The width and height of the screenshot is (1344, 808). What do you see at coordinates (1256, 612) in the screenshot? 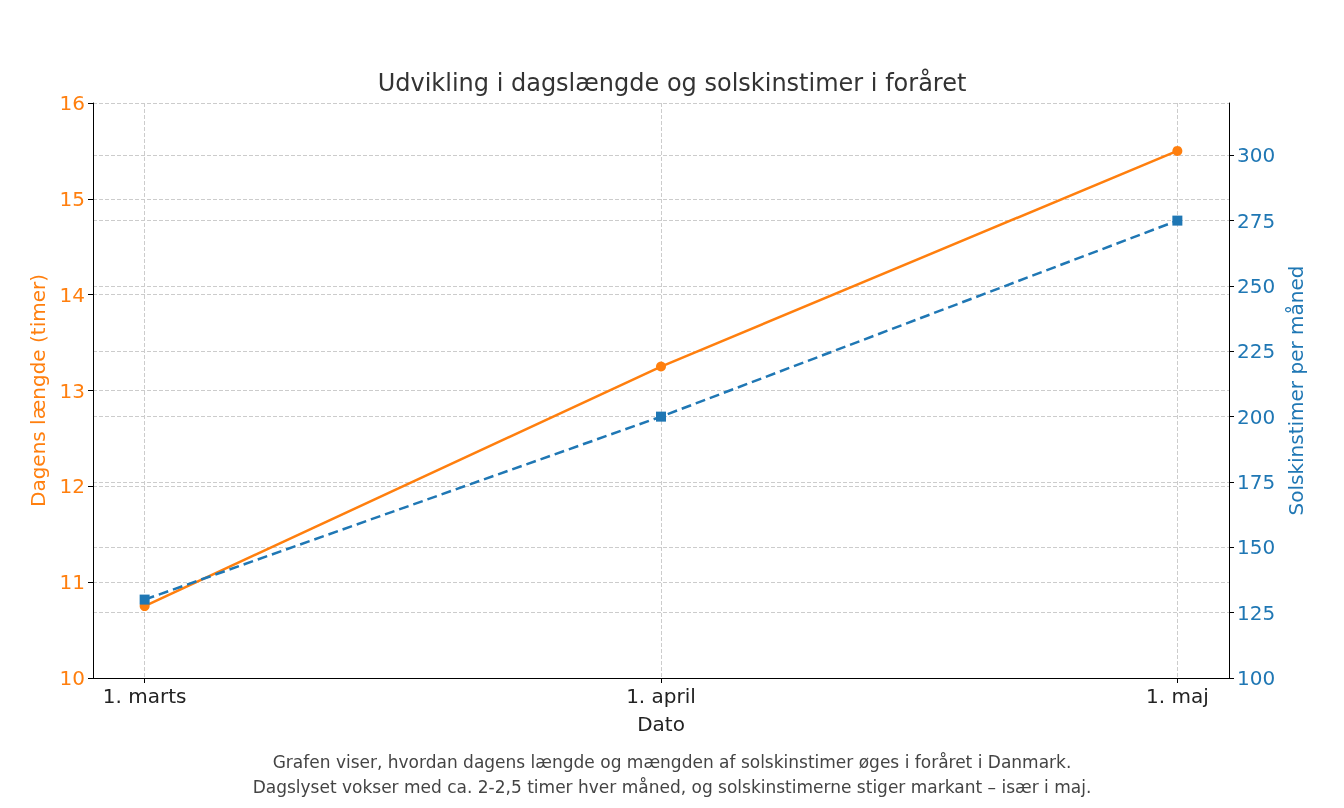
I see `y2-tick-label: 125` at bounding box center [1256, 612].